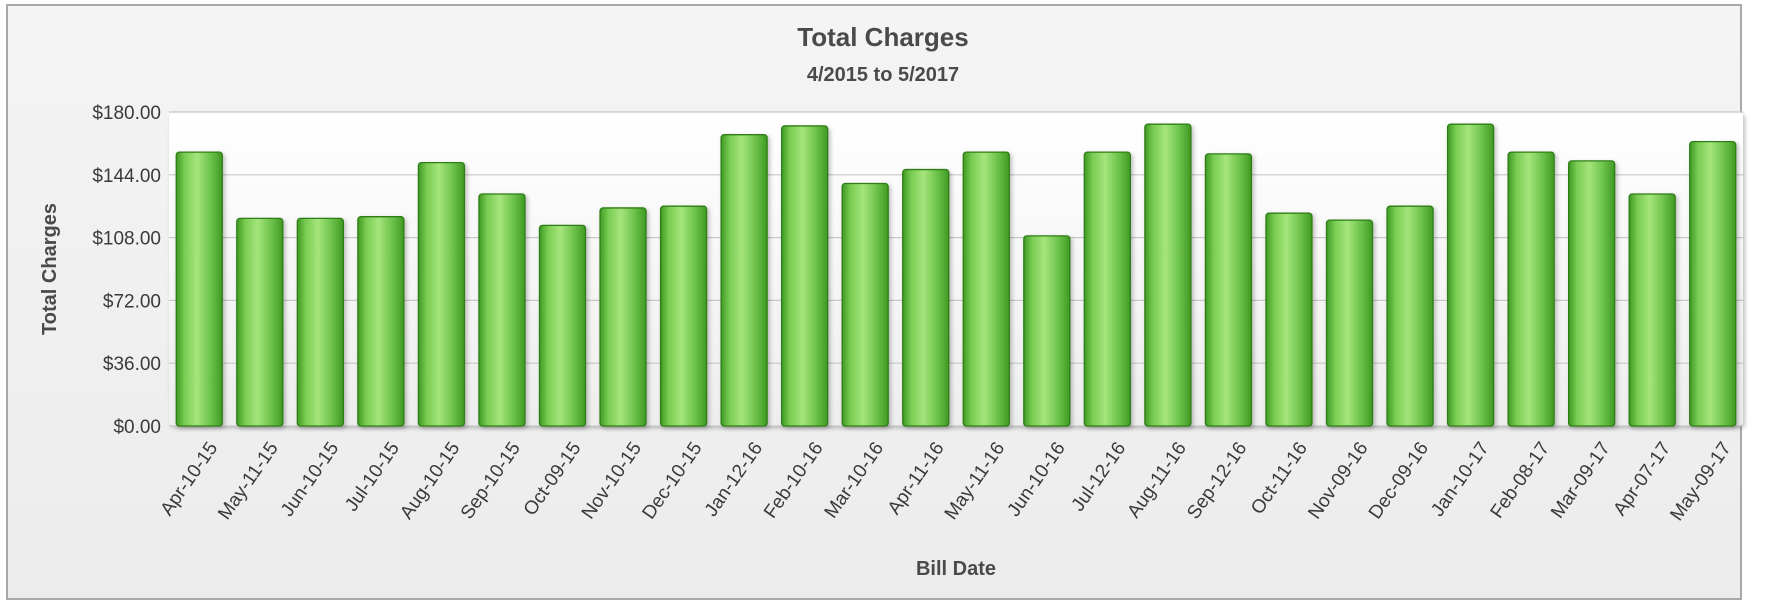 The image size is (1766, 606). I want to click on x-tick-label: Dec-09-16, so click(1399, 480).